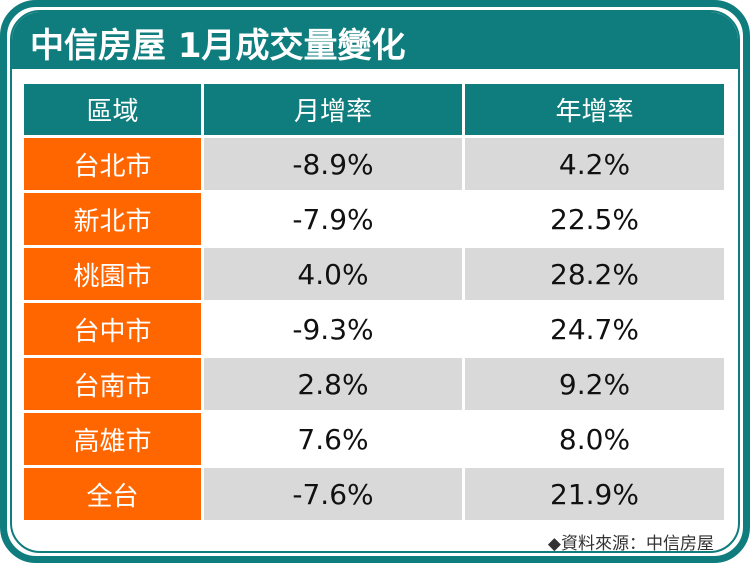  What do you see at coordinates (333, 219) in the screenshot?
I see `mom-cell: -7.9%` at bounding box center [333, 219].